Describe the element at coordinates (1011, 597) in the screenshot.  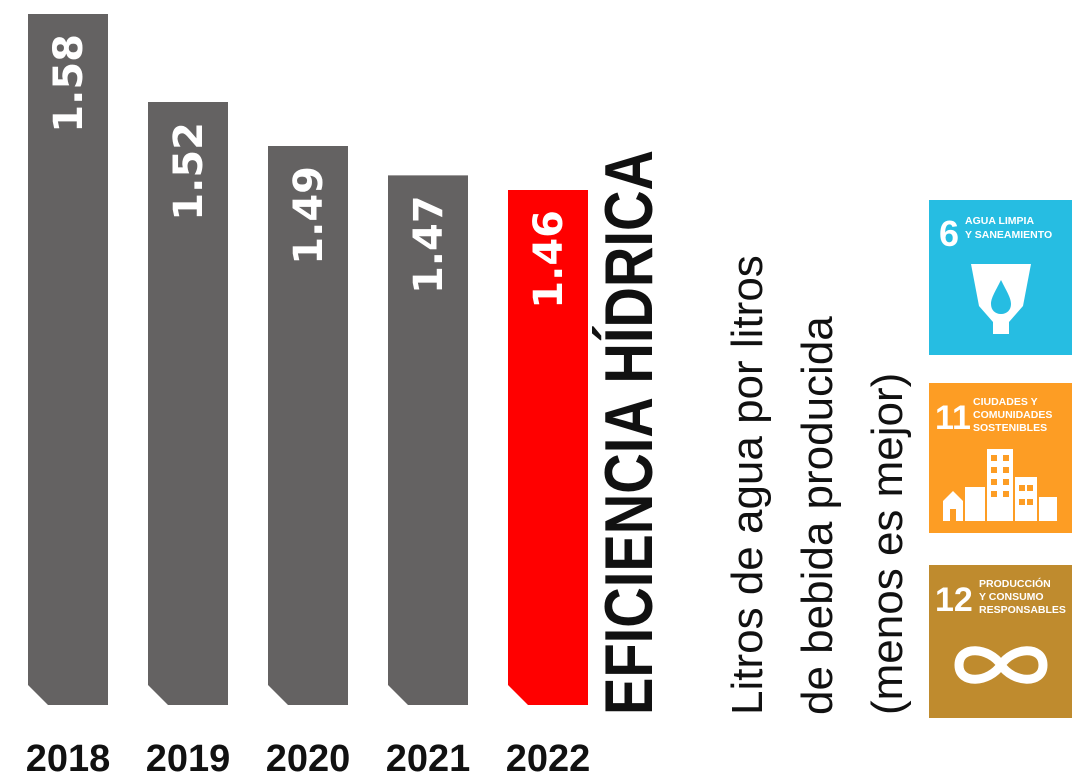
I see `sdg-12-label-line-2: Y CONSUMO` at that location.